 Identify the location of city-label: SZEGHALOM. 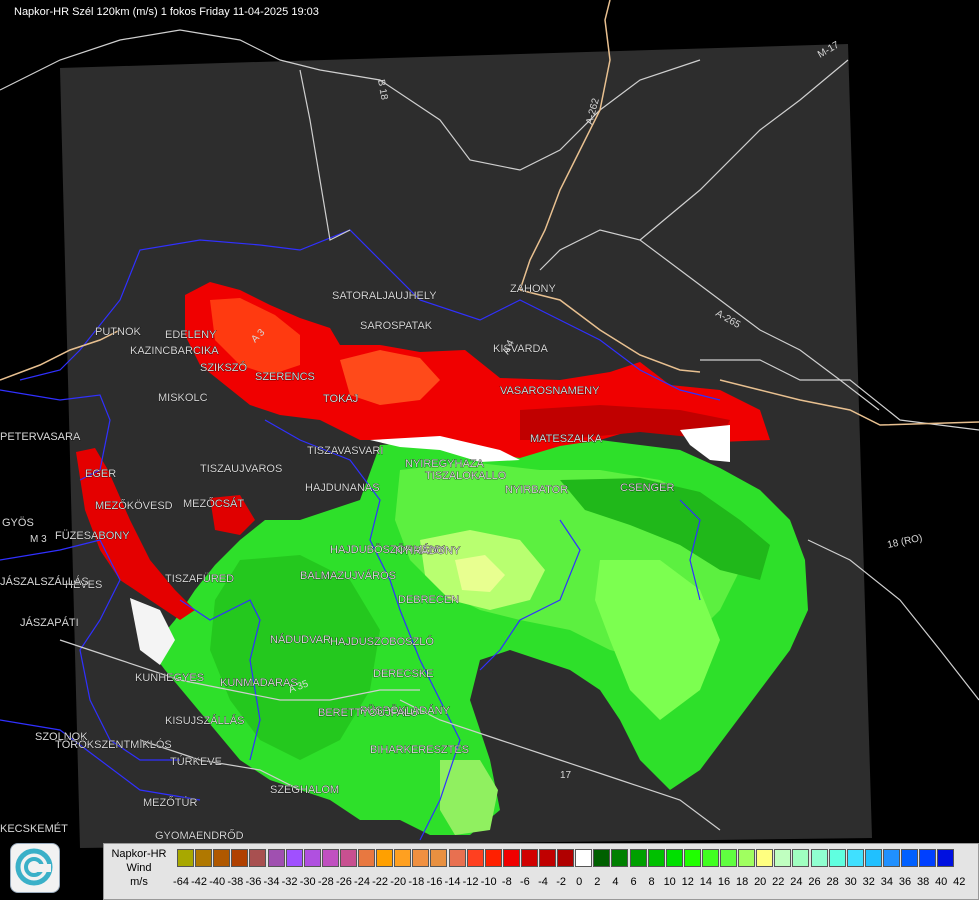
(304, 790).